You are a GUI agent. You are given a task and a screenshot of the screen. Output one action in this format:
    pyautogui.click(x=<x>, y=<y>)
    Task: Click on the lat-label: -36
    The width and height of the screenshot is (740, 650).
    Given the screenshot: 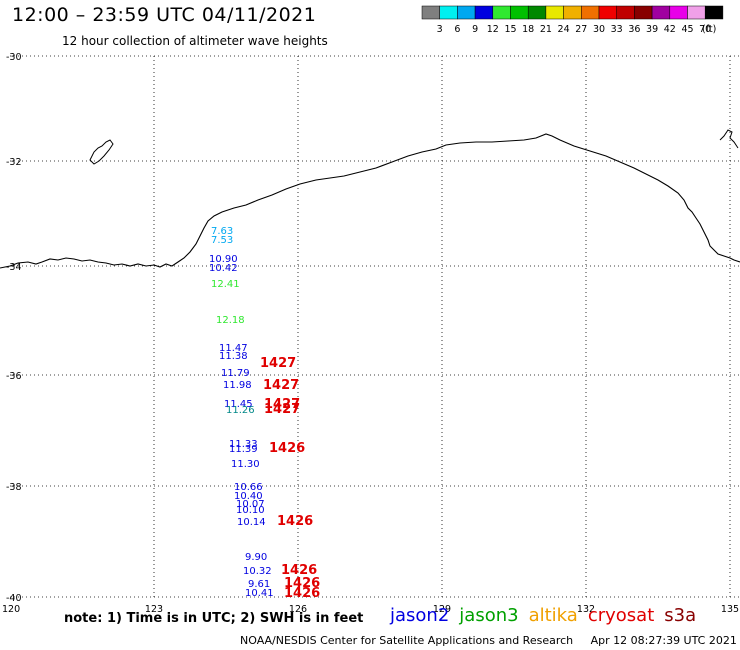 What is the action you would take?
    pyautogui.click(x=14, y=376)
    